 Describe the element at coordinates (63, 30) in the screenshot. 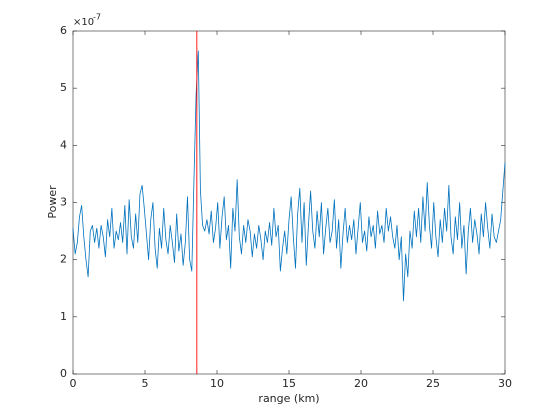

I see `y-tick-label: 6` at that location.